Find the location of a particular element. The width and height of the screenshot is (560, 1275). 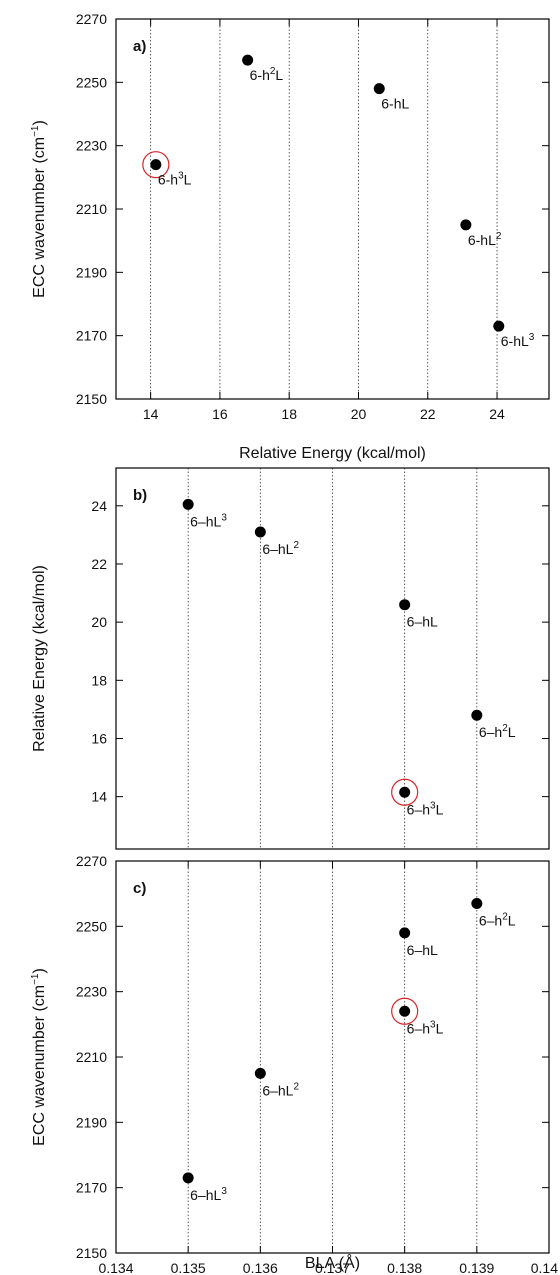

x-tick-label: 24 is located at coordinates (497, 414).